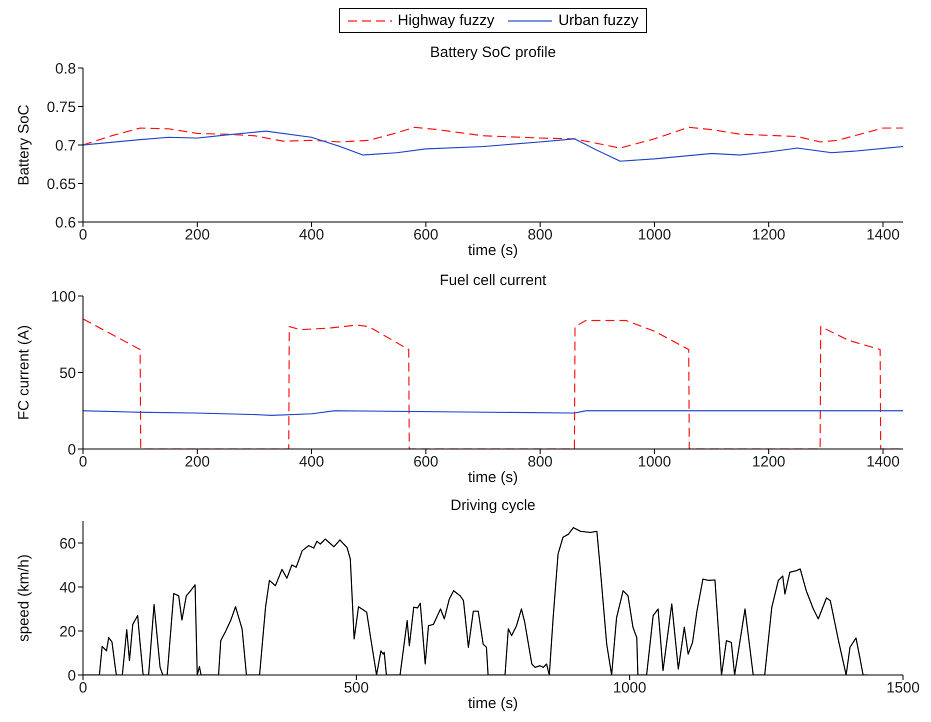 This screenshot has width=931, height=722. I want to click on y-tick-label: 100, so click(63, 297).